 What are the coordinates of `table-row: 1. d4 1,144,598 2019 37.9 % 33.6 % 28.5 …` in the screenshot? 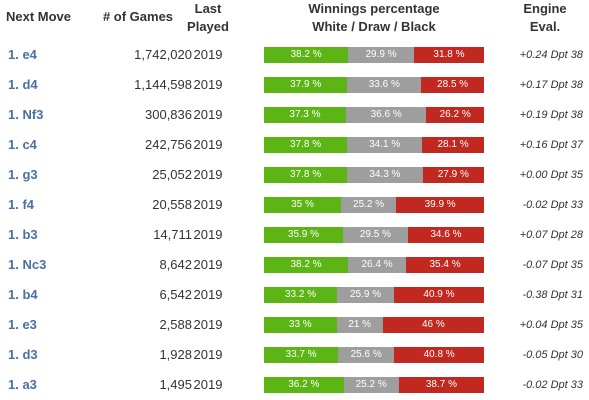 It's located at (294, 85).